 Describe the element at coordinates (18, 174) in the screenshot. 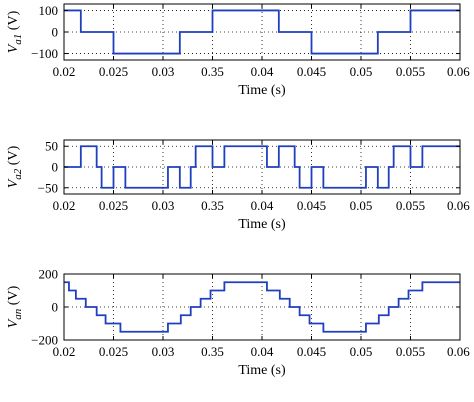

I see `y-axis-label-subscript: a2` at that location.